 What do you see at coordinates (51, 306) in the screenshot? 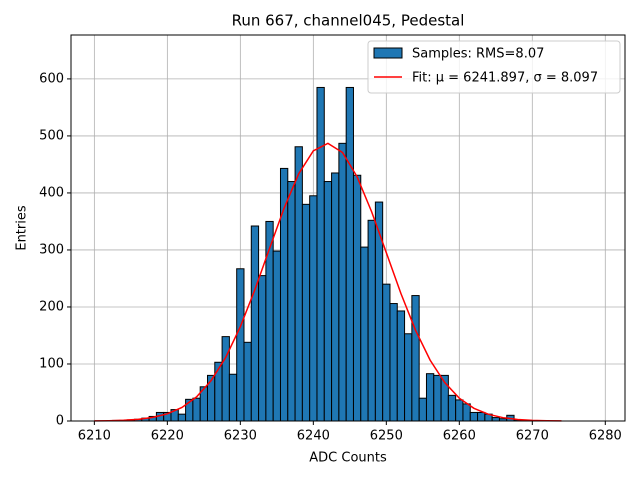
I see `y-tick-label: 200` at bounding box center [51, 306].